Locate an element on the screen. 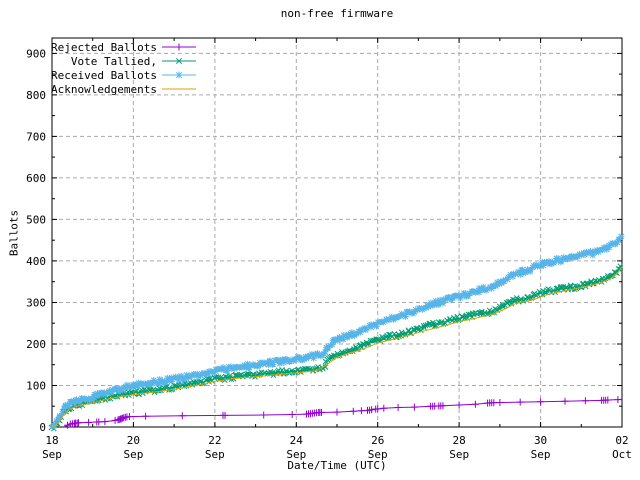 The image size is (640, 480). y-tick-label: 500 is located at coordinates (36, 219).